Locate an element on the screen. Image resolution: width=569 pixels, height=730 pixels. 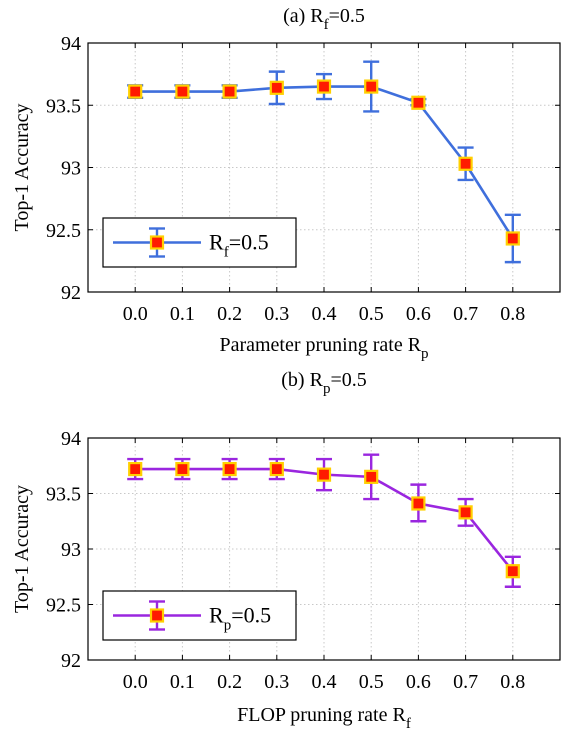
legend: Rf=0.5 is located at coordinates (199, 242).